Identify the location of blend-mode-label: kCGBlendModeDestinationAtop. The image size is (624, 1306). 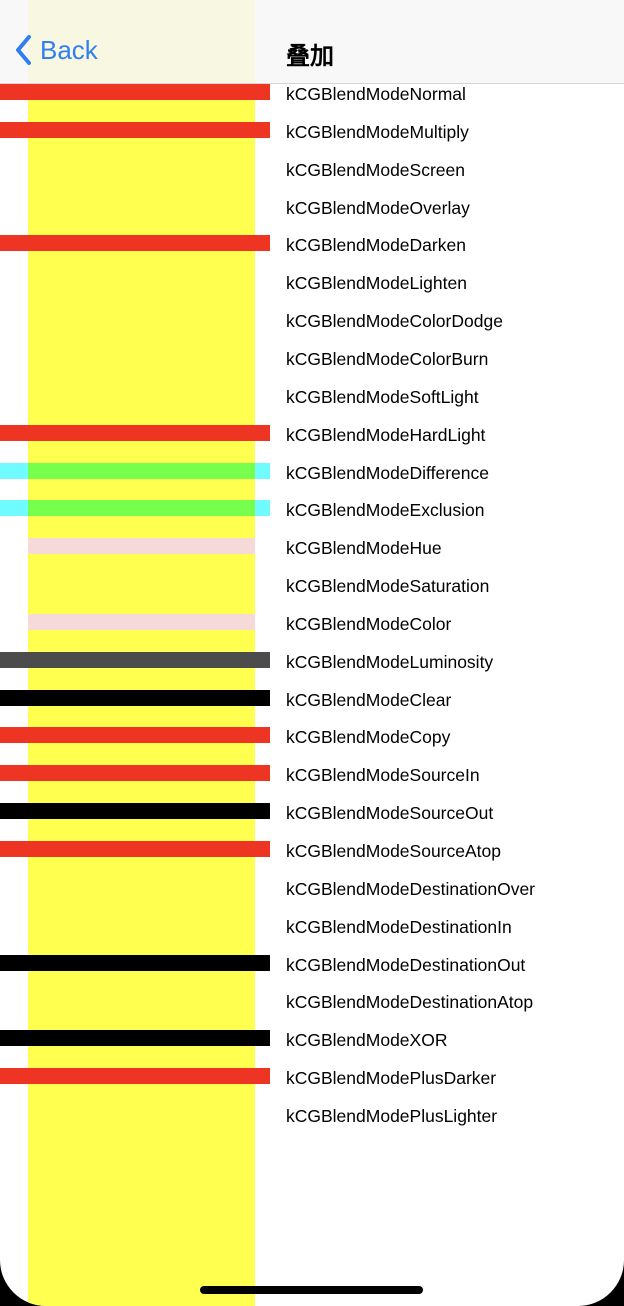
(410, 1002).